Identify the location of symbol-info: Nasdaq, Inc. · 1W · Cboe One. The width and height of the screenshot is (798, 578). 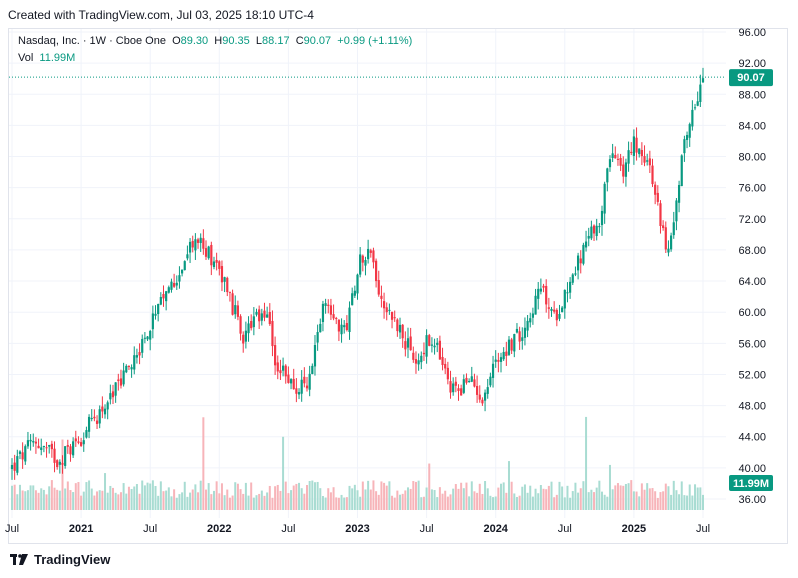
(92, 41).